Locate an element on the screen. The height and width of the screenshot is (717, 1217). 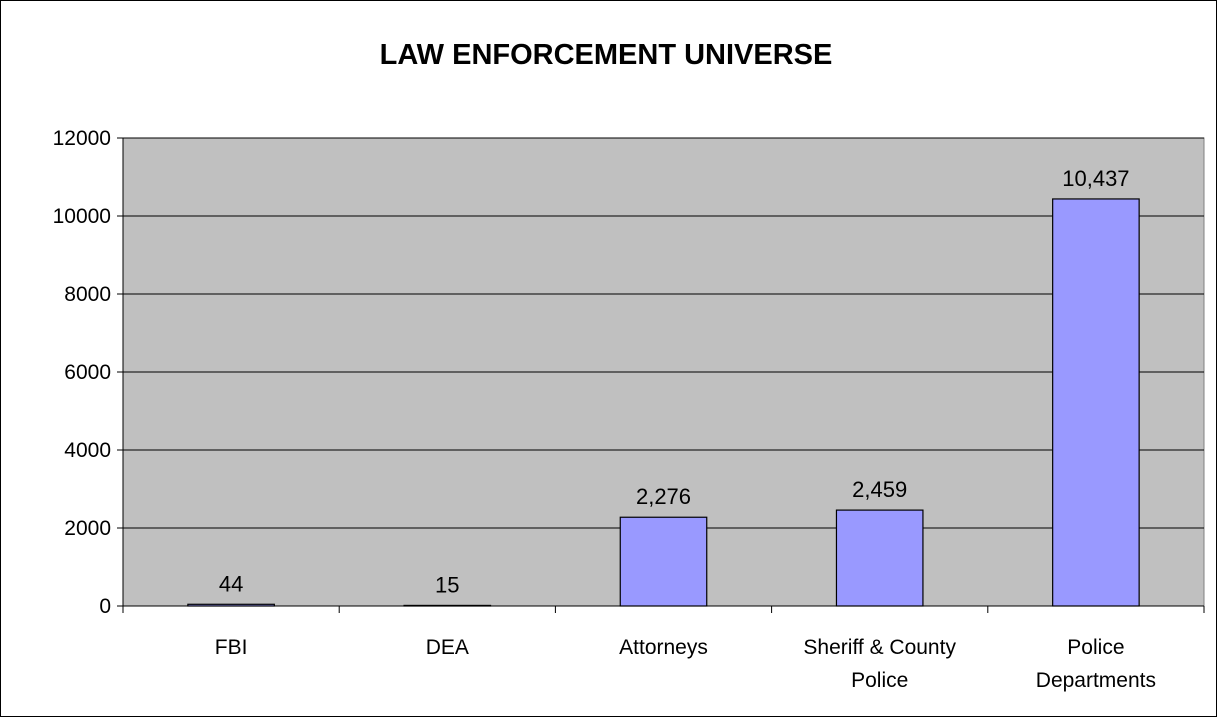
data-label: 2,459 is located at coordinates (879, 489).